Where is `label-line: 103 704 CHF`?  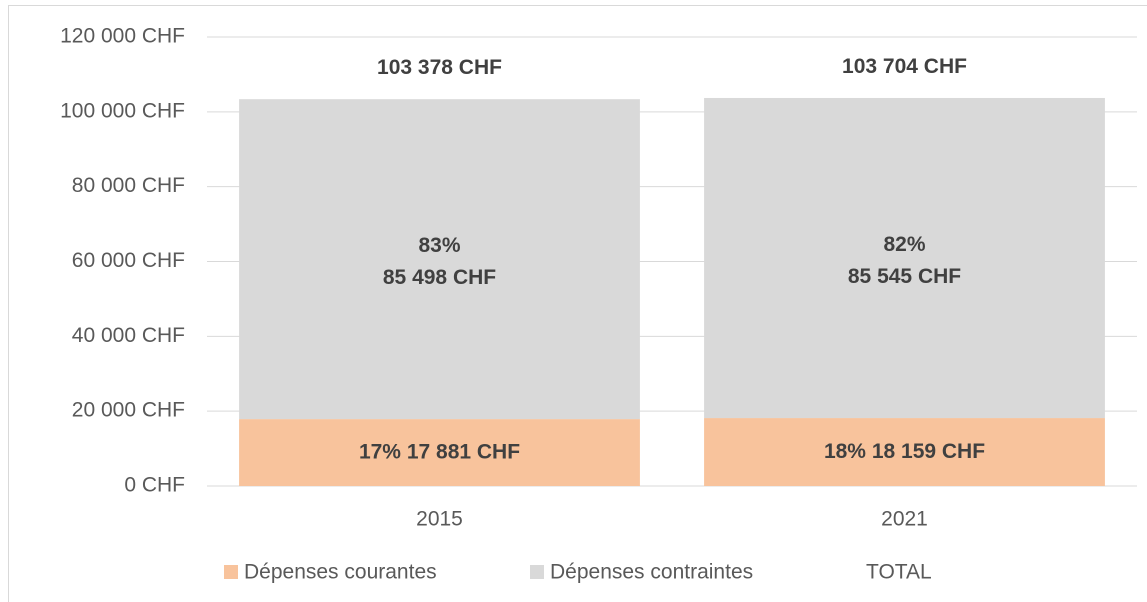 label-line: 103 704 CHF is located at coordinates (904, 66).